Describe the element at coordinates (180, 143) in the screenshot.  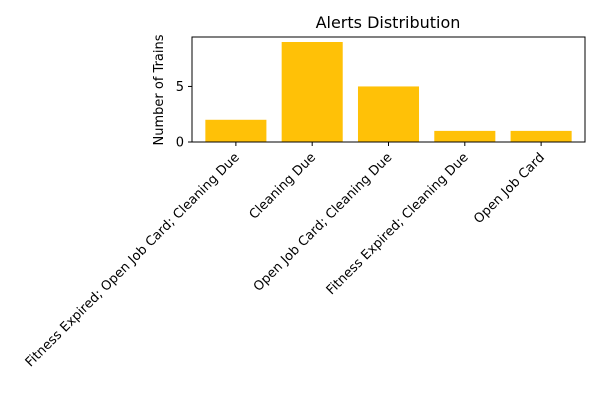
I see `y-tick-label: 0` at that location.